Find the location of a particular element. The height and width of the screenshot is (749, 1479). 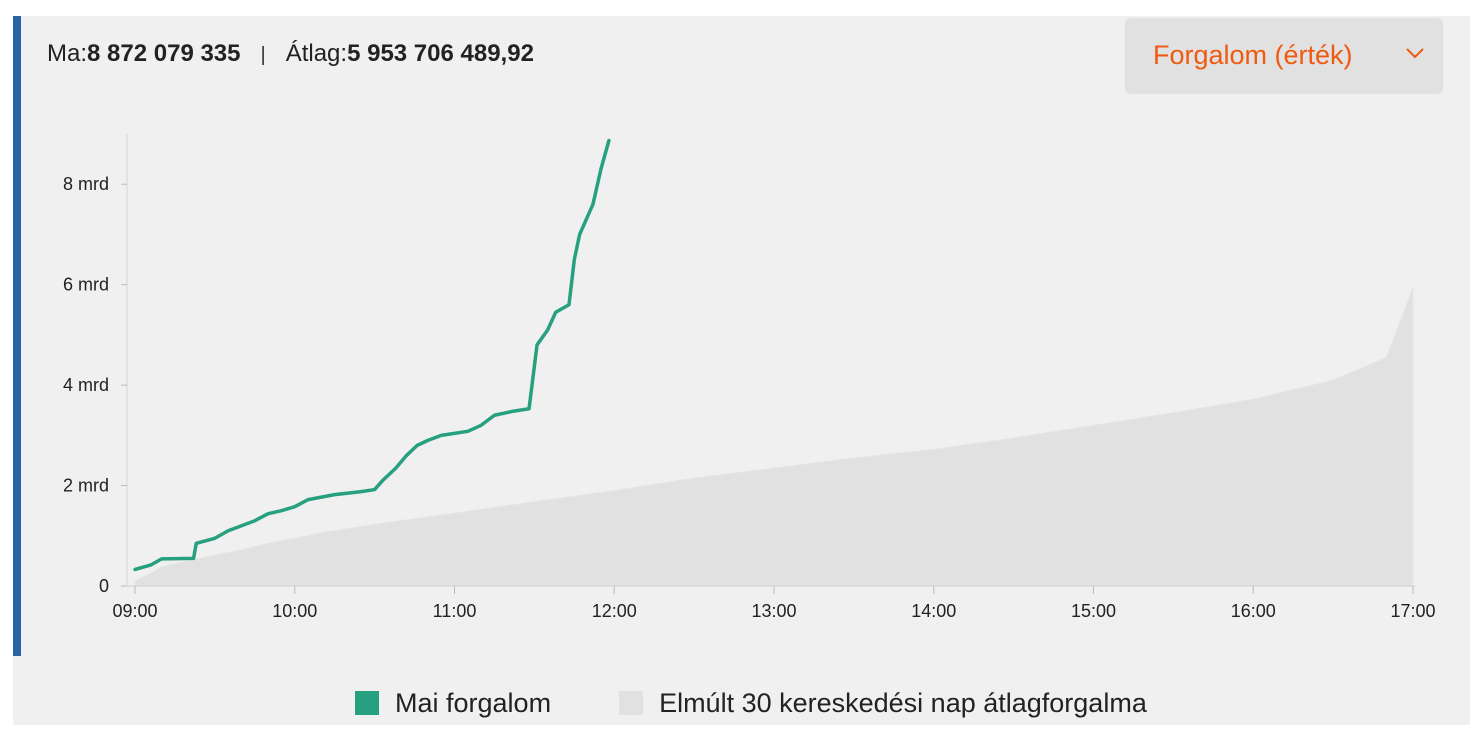

legend-item-today: Mai forgalom is located at coordinates (453, 703).